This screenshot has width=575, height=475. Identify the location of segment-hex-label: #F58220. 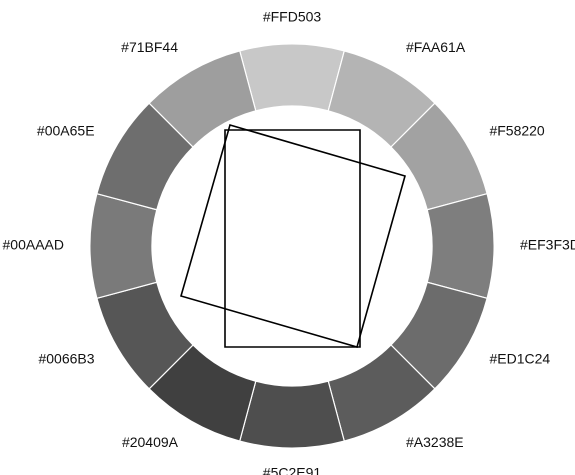
(516, 131).